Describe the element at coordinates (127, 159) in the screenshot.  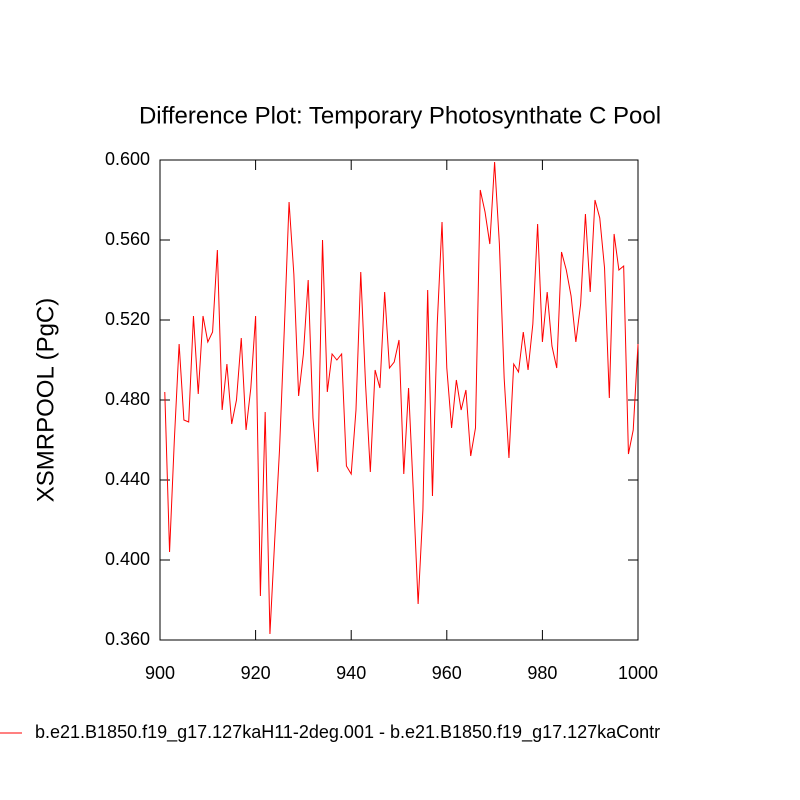
I see `y-tick-label: 0.600` at that location.